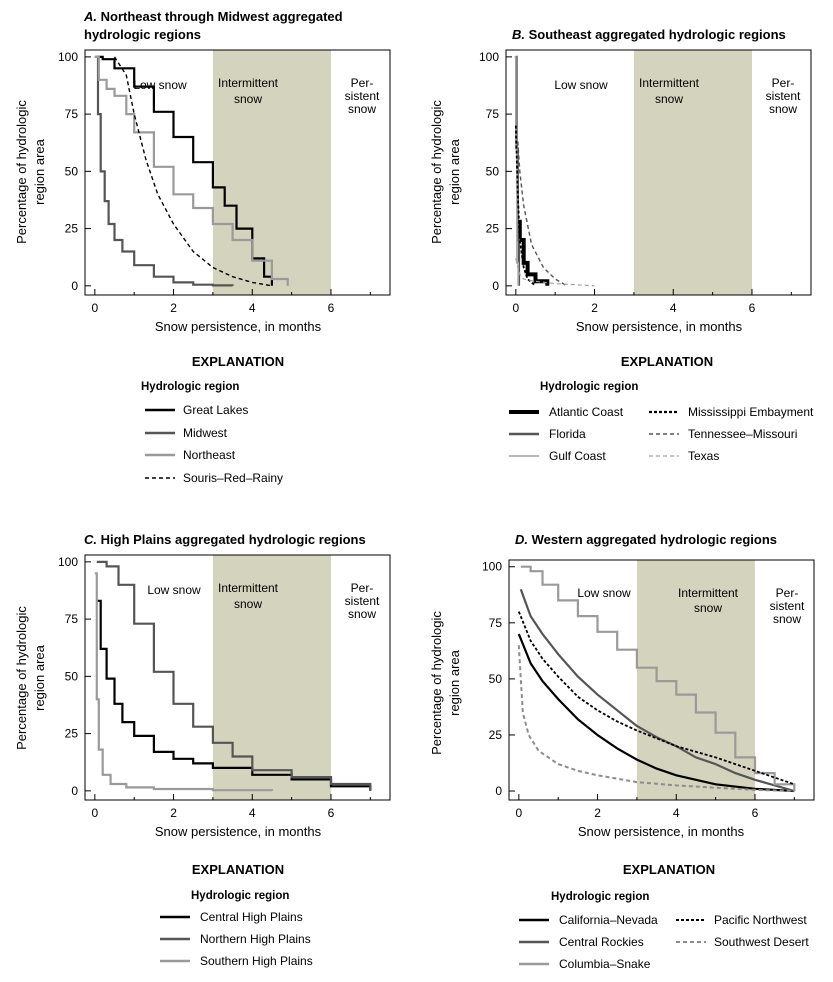 This screenshot has height=982, width=833. What do you see at coordinates (209, 455) in the screenshot?
I see `legend-label: Northeast` at bounding box center [209, 455].